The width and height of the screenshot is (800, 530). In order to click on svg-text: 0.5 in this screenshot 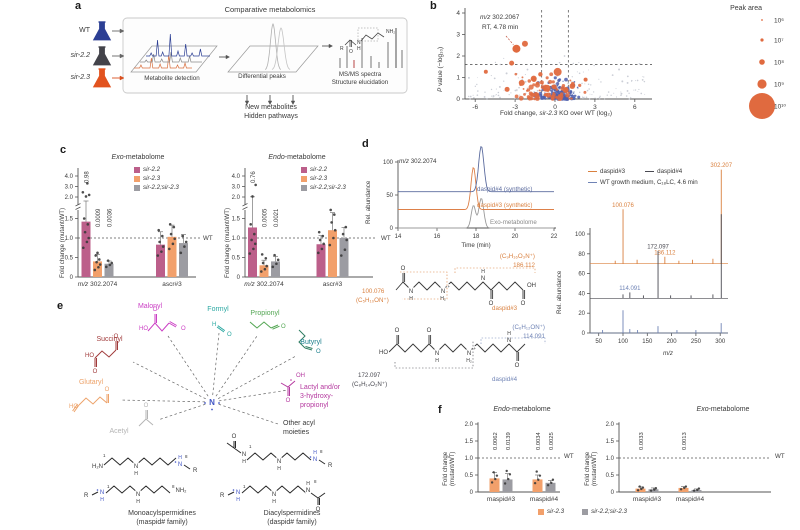, I will do `click(236, 259)`.